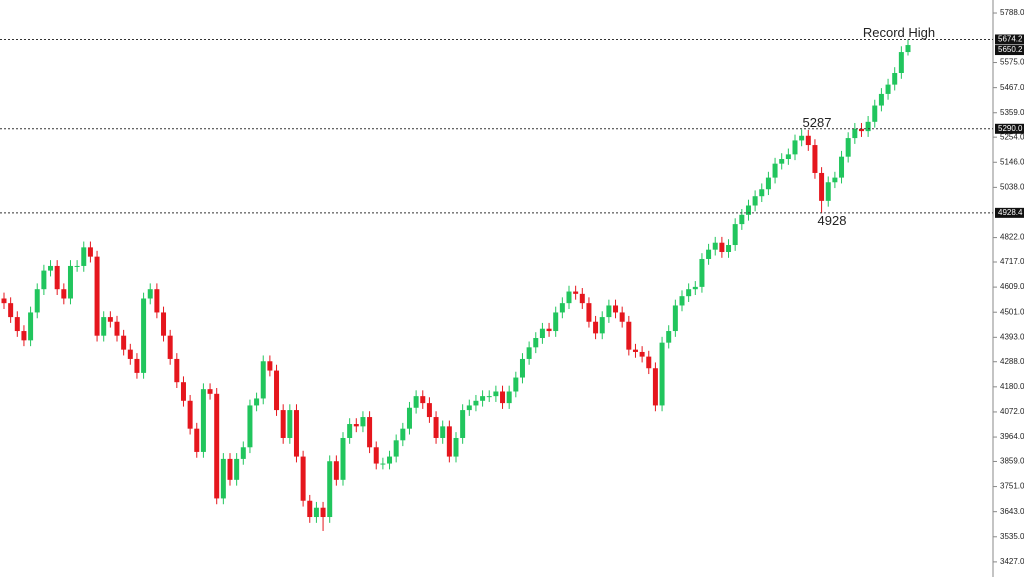  I want to click on y-tick-label: 4288.0, so click(1012, 361).